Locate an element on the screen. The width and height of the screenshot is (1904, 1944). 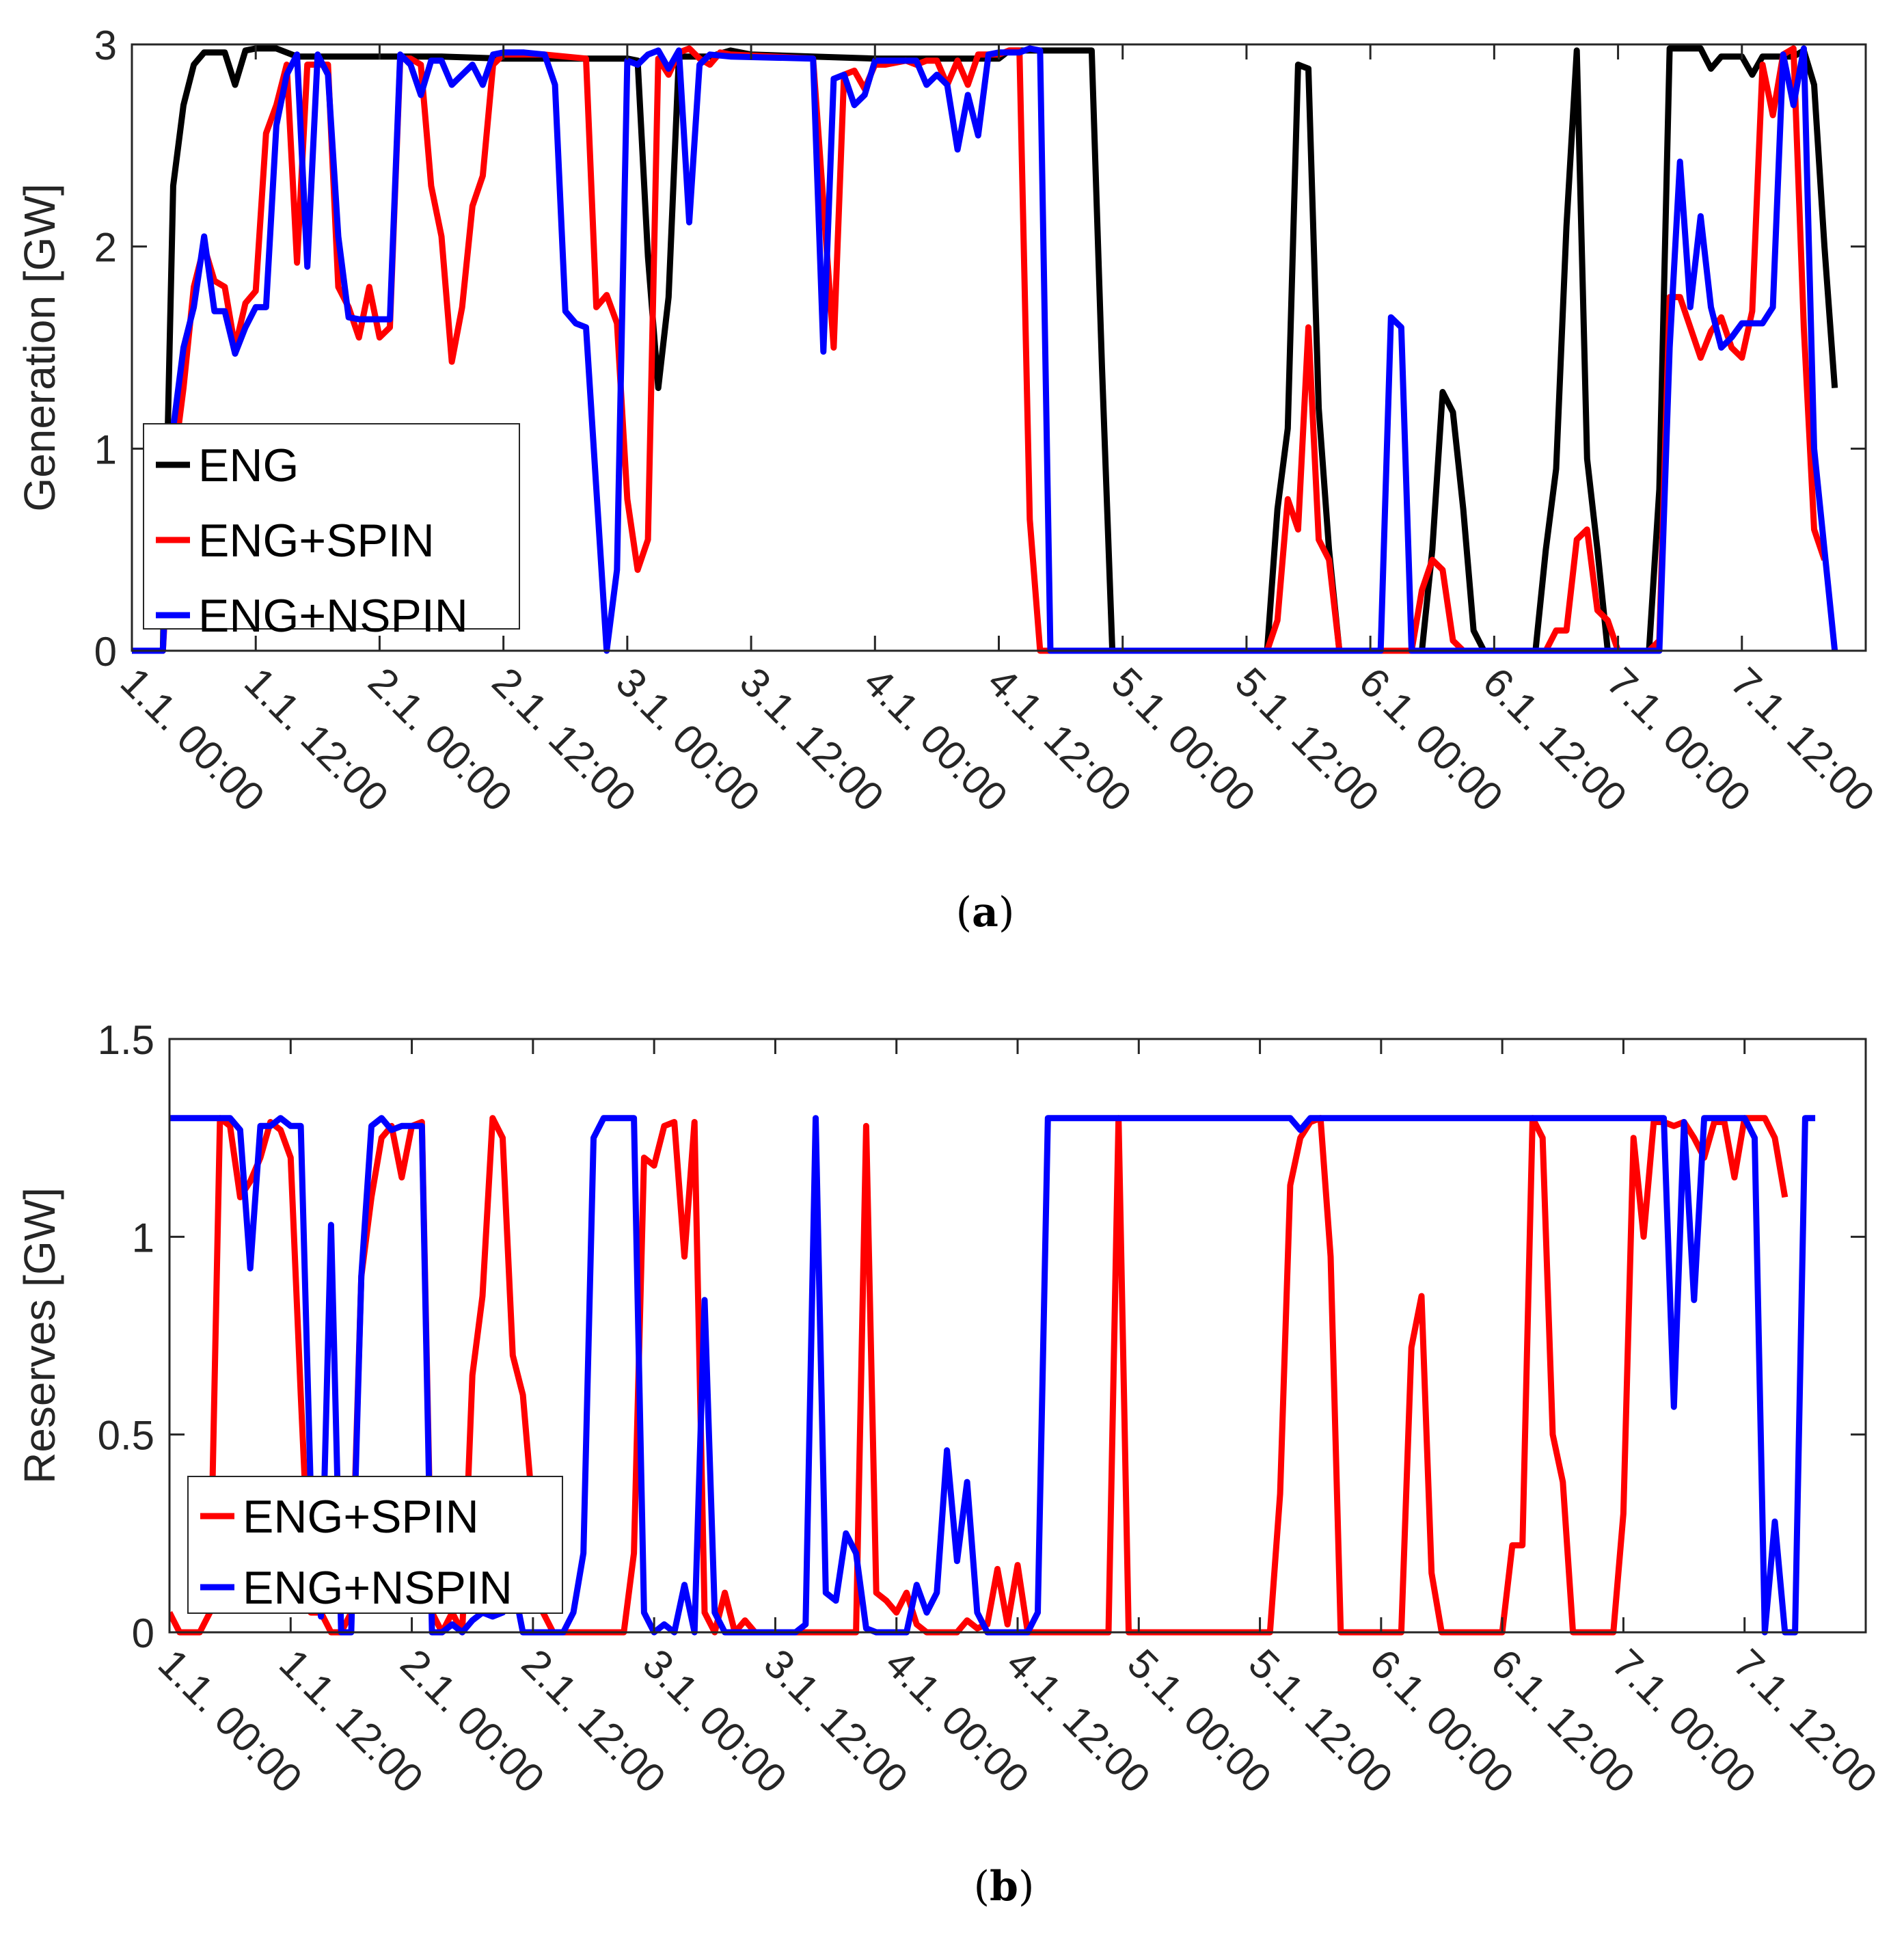
panel-caption: (b) is located at coordinates (1004, 1887).